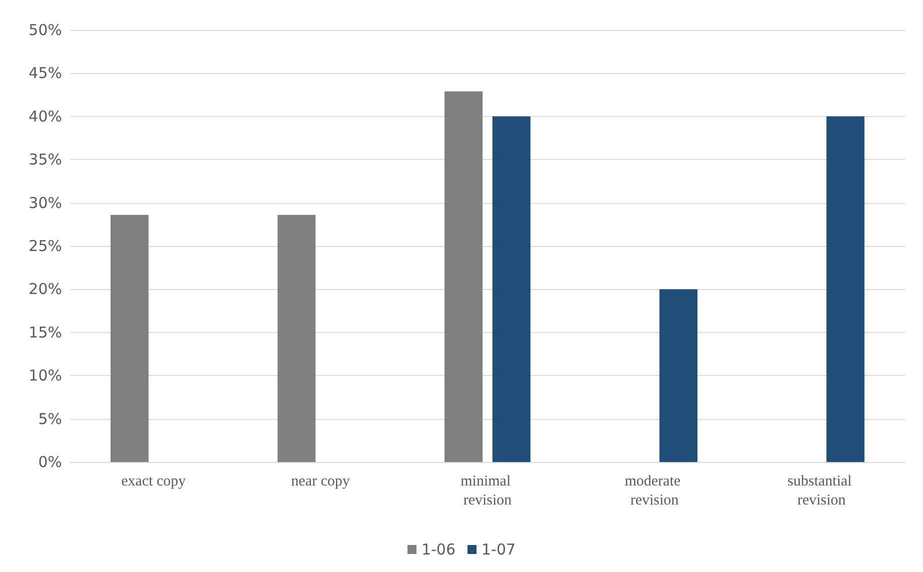 This screenshot has width=923, height=572. What do you see at coordinates (45, 30) in the screenshot?
I see `y-tick-label: 50%` at bounding box center [45, 30].